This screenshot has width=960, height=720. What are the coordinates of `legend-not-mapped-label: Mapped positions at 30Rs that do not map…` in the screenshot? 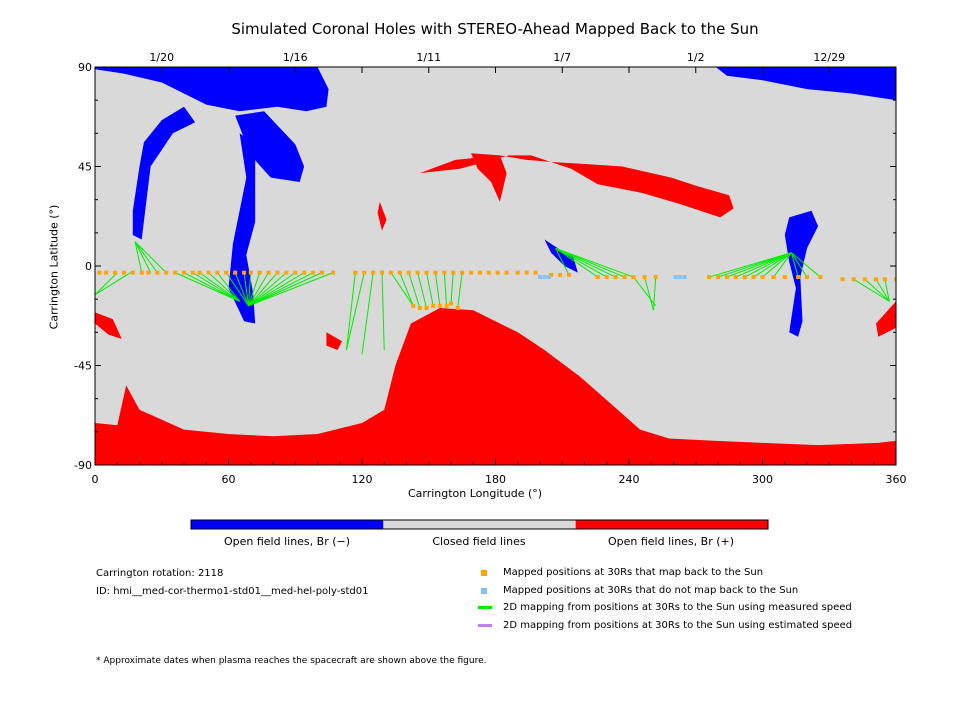 It's located at (651, 590).